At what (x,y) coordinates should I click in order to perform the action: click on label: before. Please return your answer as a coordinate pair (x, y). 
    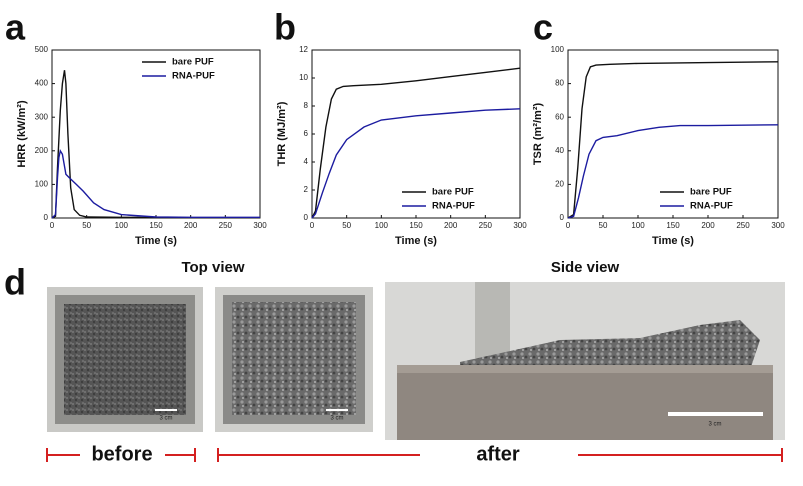
    Looking at the image, I should click on (121, 454).